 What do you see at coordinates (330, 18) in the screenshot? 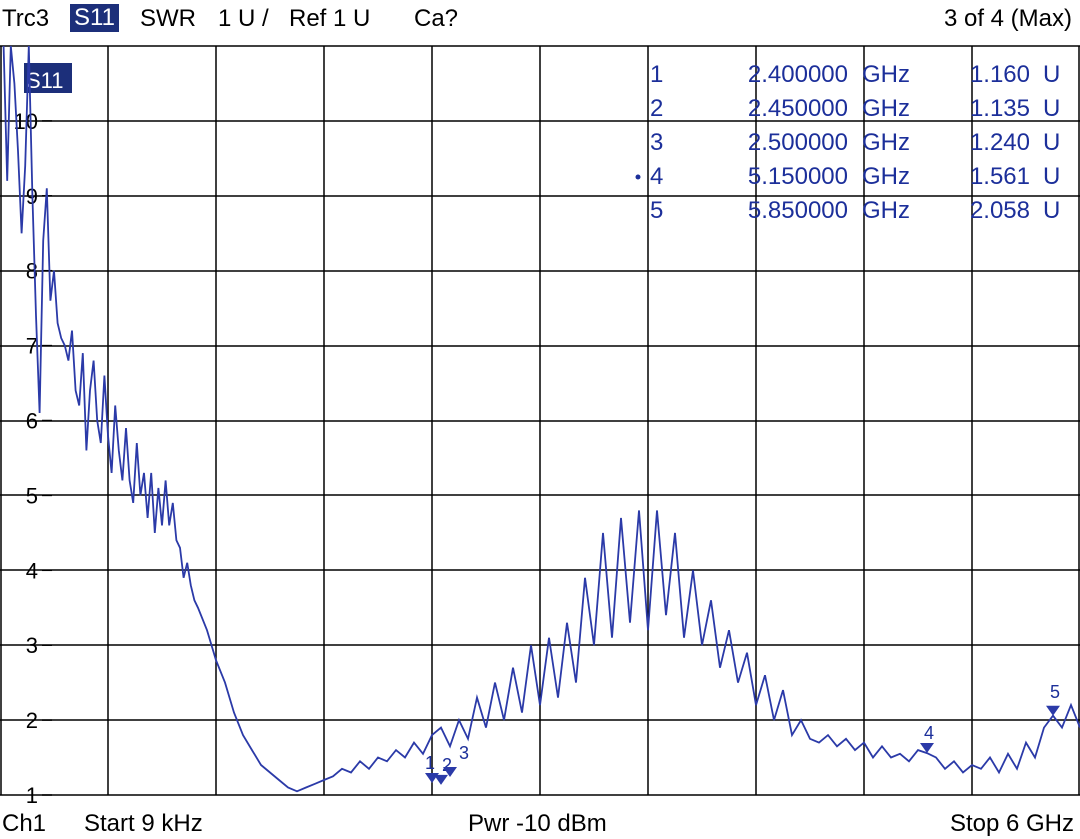
I see `ref-label: Ref 1 U` at bounding box center [330, 18].